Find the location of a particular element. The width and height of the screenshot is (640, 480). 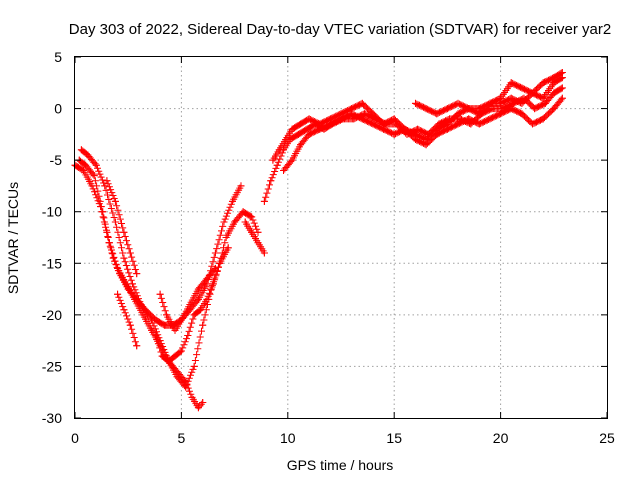

y-tick-label: 5 is located at coordinates (58, 57).